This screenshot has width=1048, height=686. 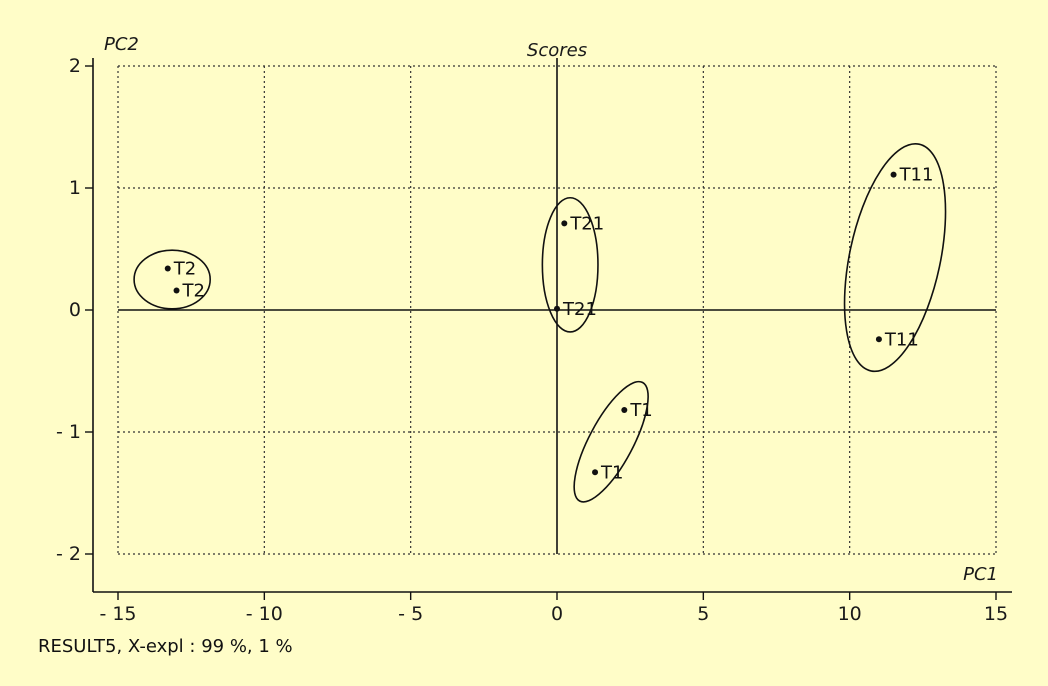 What do you see at coordinates (68, 432) in the screenshot?
I see `y-tick-label: - 1` at bounding box center [68, 432].